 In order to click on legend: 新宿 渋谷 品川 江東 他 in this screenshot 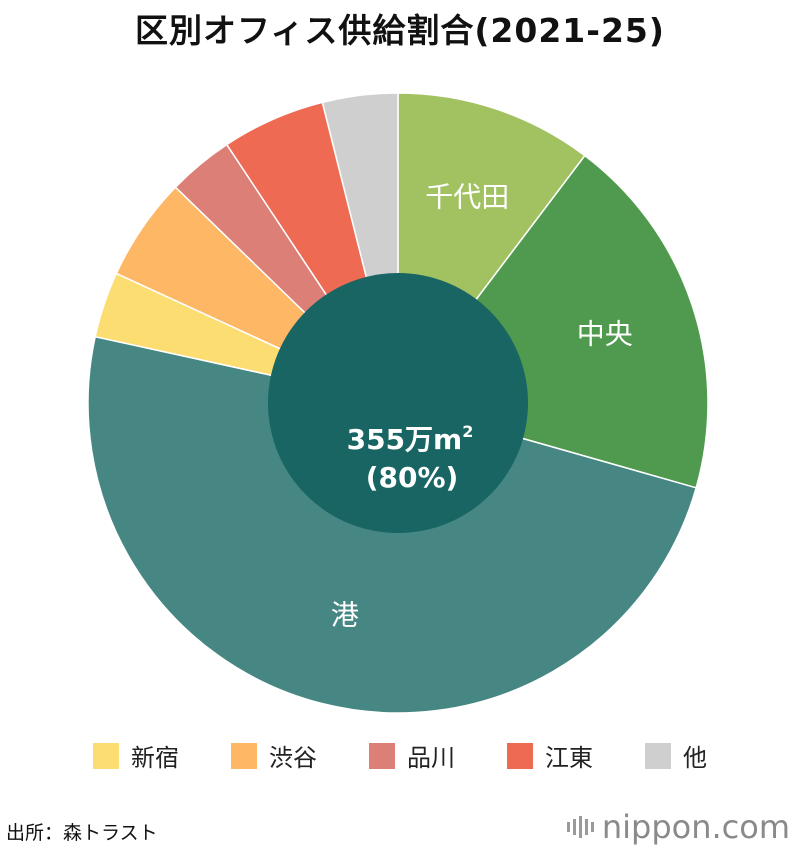, I will do `click(400, 755)`.